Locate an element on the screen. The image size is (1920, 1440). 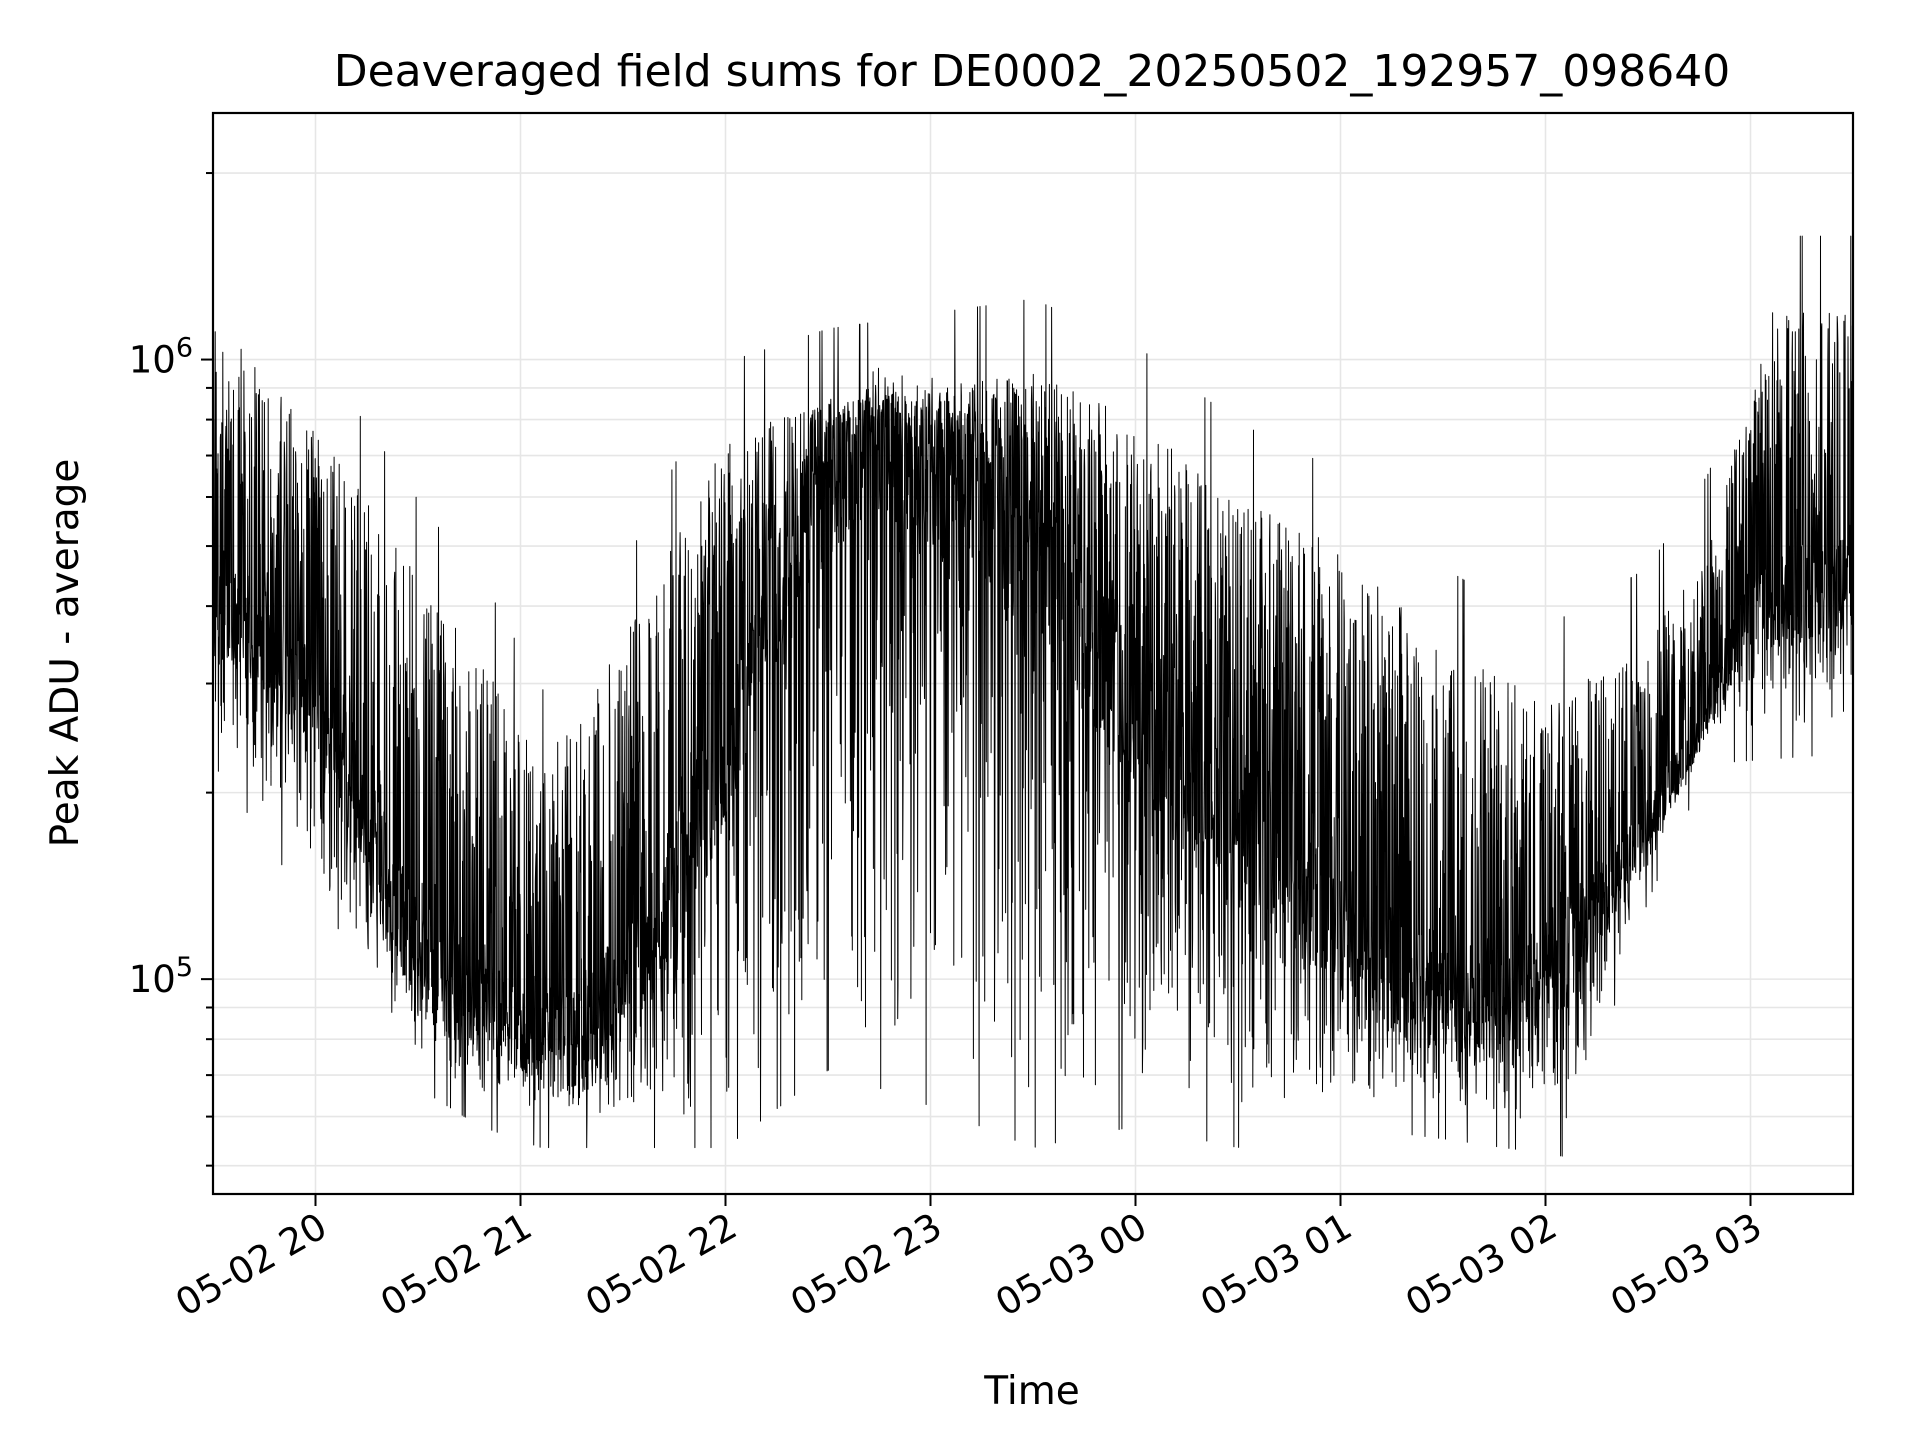
x-axis-label: Time is located at coordinates (1031, 1391).